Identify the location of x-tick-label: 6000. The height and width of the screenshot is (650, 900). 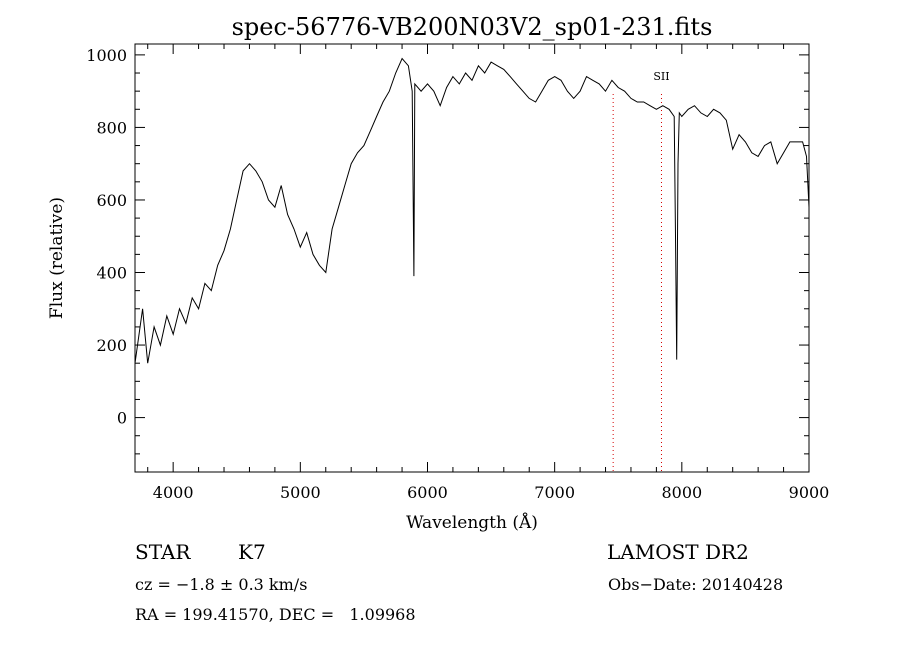
(427, 492).